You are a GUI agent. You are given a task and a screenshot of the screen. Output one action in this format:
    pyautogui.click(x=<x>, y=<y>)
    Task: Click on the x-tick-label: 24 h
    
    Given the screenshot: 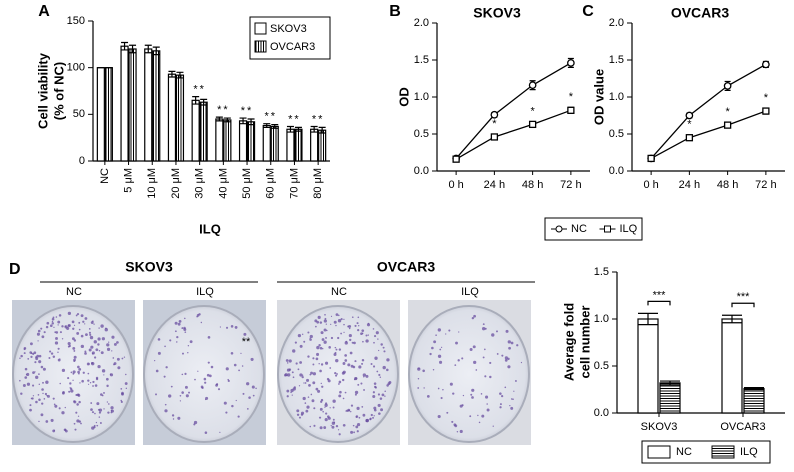 What is the action you would take?
    pyautogui.click(x=494, y=185)
    